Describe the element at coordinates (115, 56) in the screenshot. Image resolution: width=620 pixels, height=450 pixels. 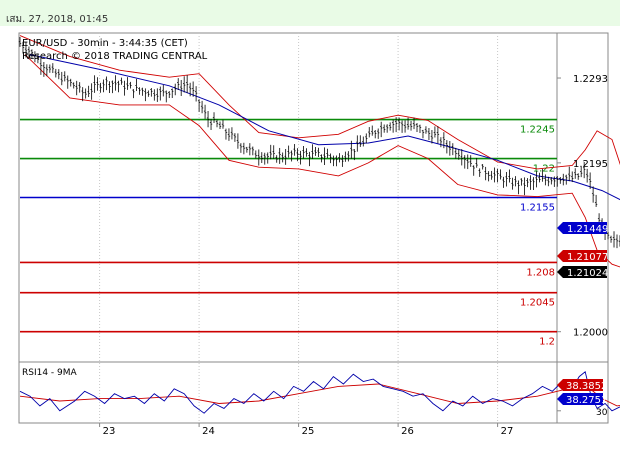
I see `chart-subtitle: Research © 2018 TRADING CENTRAL` at that location.